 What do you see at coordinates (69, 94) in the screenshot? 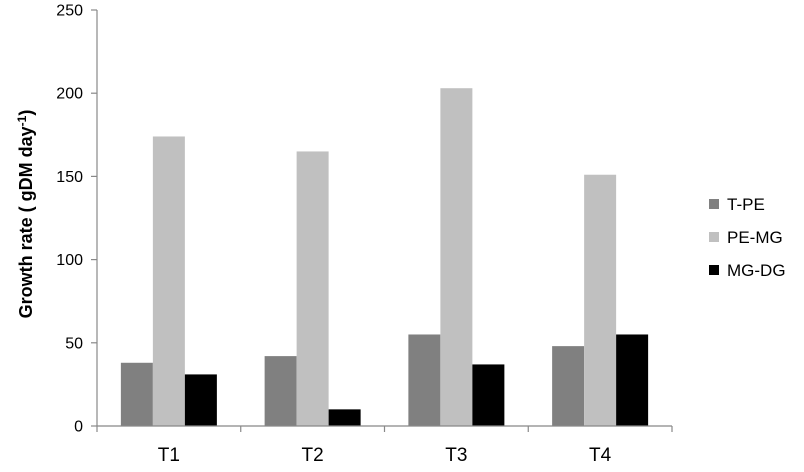
I see `y-tick-label: 200` at bounding box center [69, 94].